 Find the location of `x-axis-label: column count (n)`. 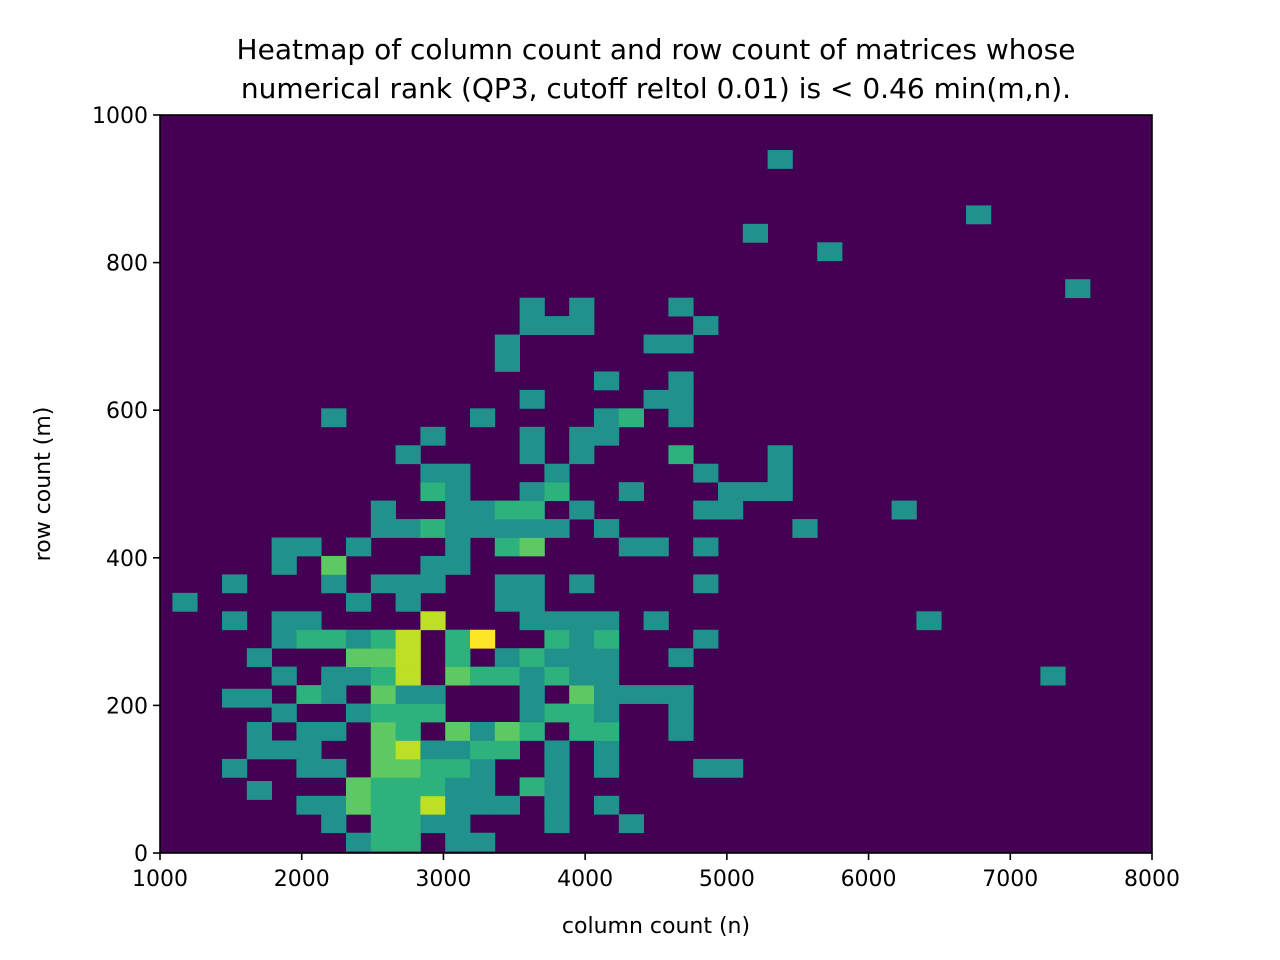

x-axis-label: column count (n) is located at coordinates (656, 926).